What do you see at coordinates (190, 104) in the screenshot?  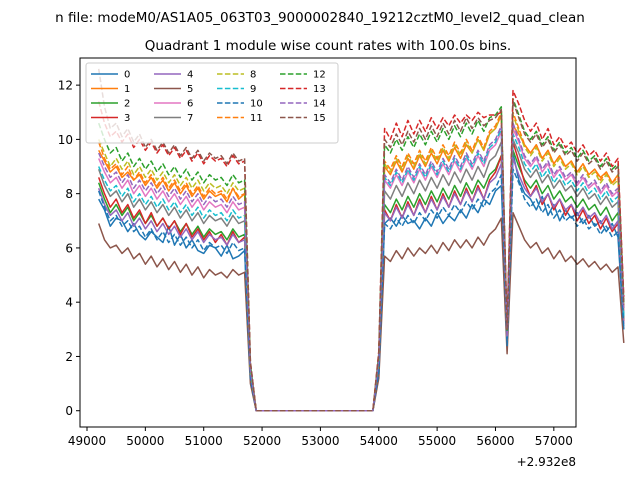 I see `legend-label-6: 6` at bounding box center [190, 104].